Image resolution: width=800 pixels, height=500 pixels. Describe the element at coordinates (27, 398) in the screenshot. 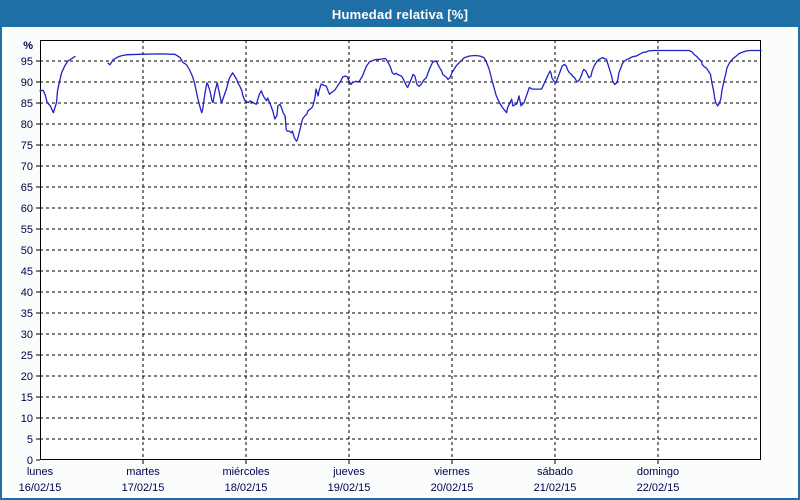

I see `y-tick-label: 15` at that location.